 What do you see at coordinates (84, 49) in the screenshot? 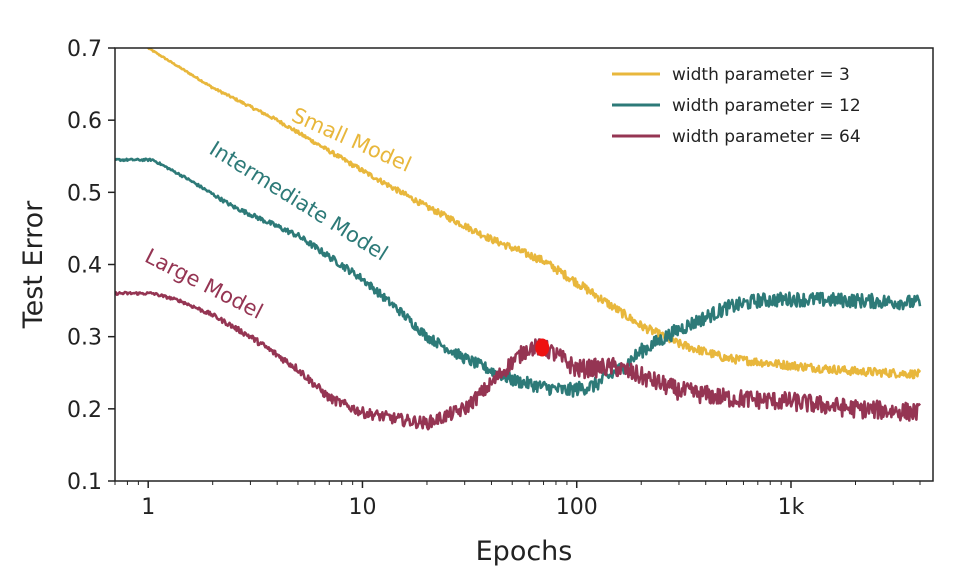
I see `y-tick-label: 0.7` at bounding box center [84, 49].